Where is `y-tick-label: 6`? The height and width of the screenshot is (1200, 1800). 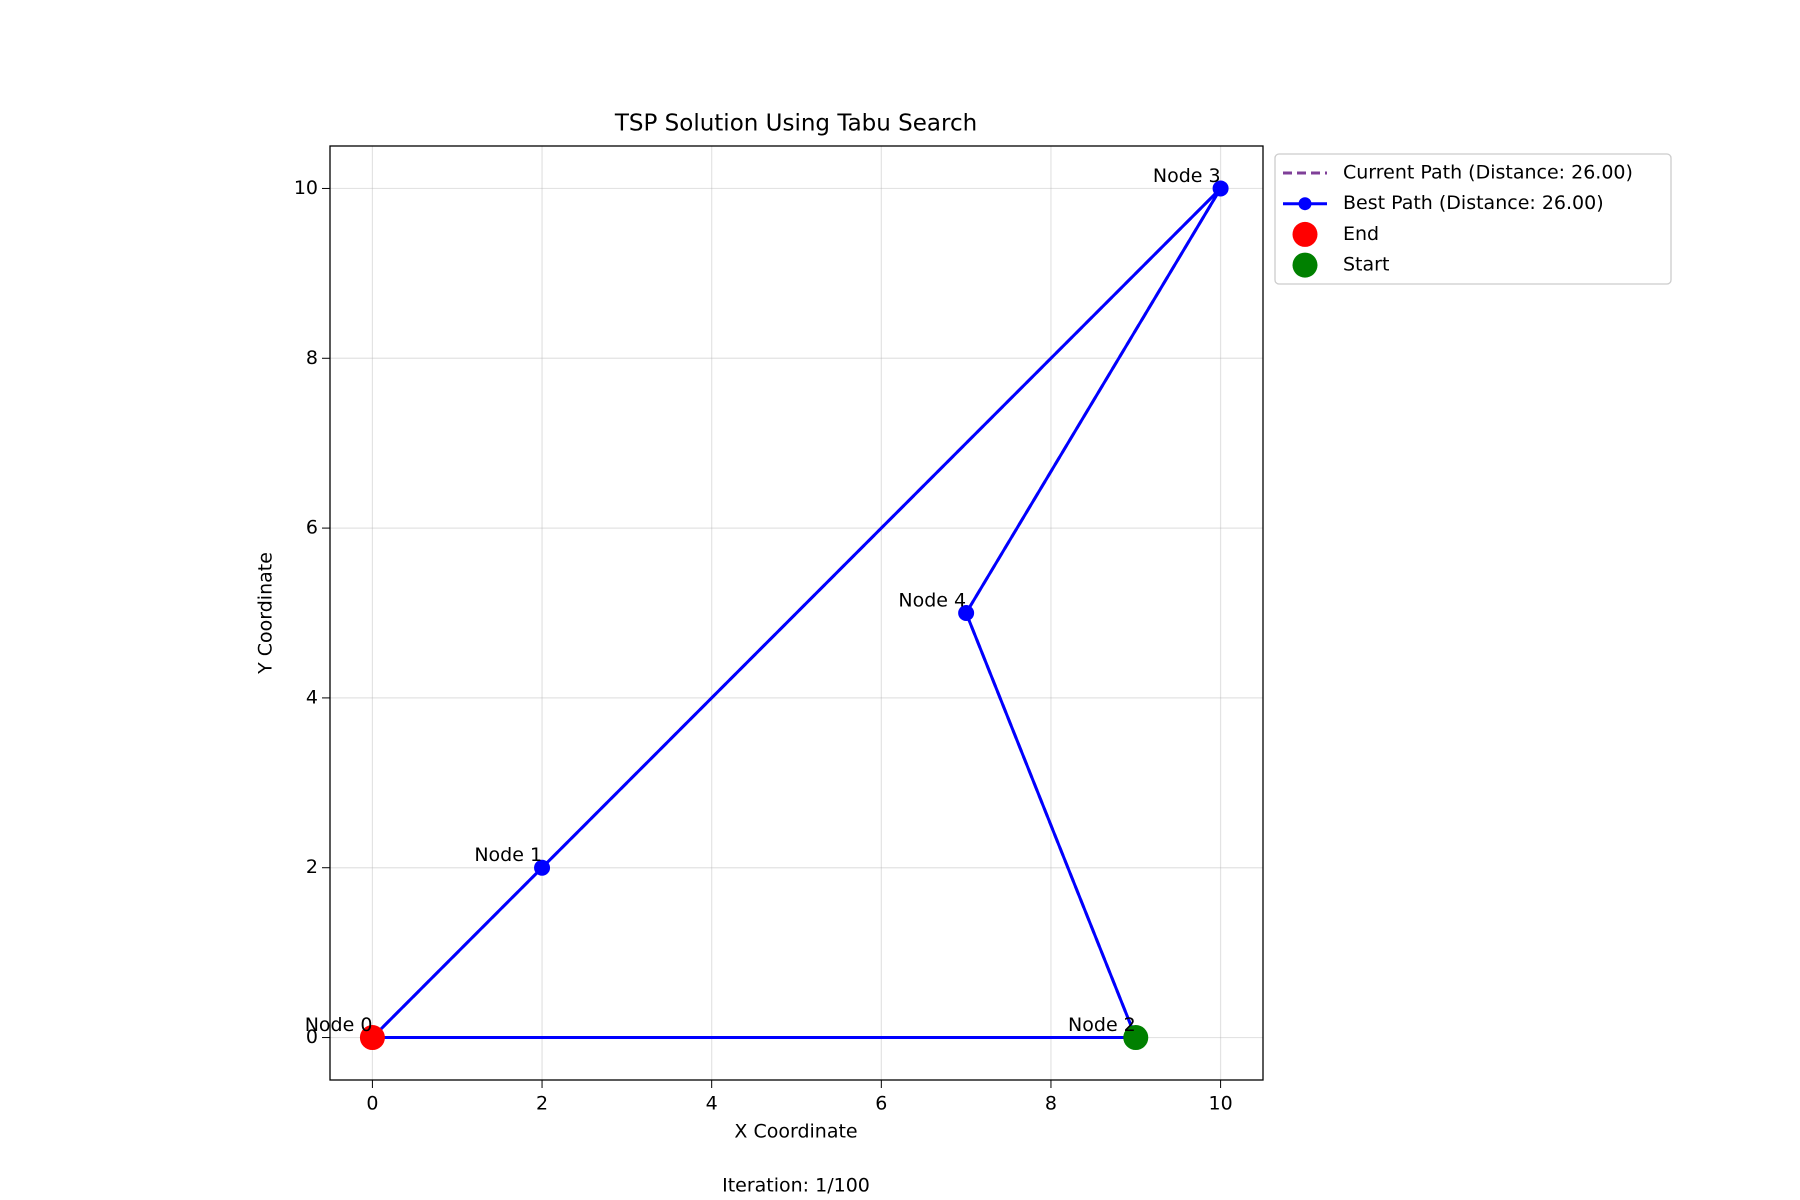 y-tick-label: 6 is located at coordinates (312, 528).